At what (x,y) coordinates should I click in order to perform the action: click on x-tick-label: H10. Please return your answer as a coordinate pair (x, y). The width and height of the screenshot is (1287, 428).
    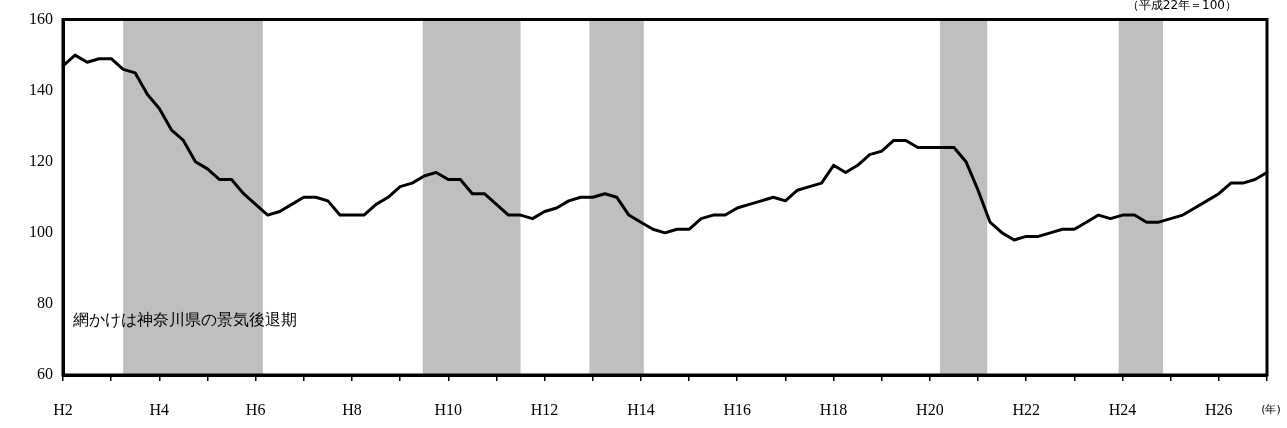
    Looking at the image, I should click on (448, 409).